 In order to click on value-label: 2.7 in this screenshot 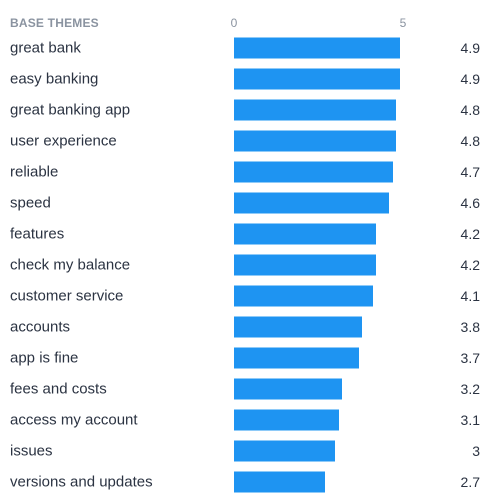, I will do `click(470, 481)`.